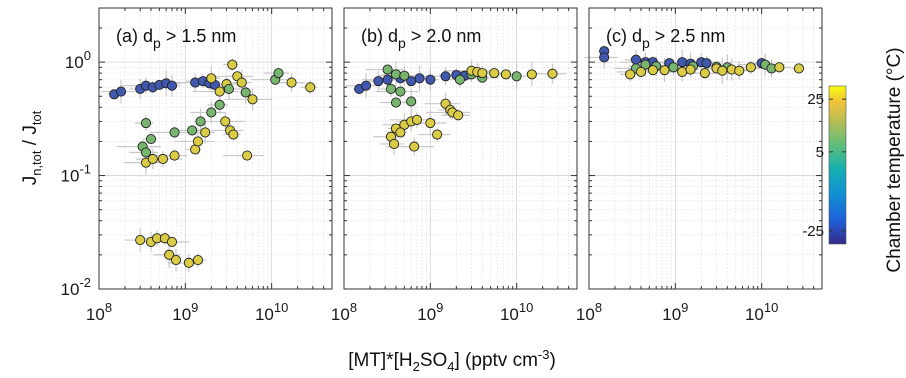 Image resolution: width=906 pixels, height=378 pixels. Describe the element at coordinates (78, 60) in the screenshot. I see `y-tick-label: 10⁰` at that location.